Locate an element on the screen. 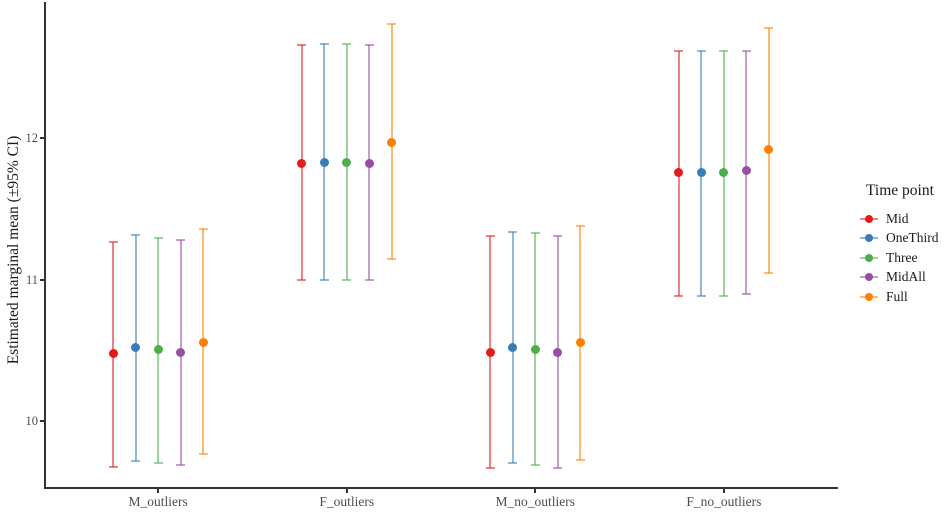 The height and width of the screenshot is (514, 948). mean-point-OneThird-M_outliers is located at coordinates (136, 348).